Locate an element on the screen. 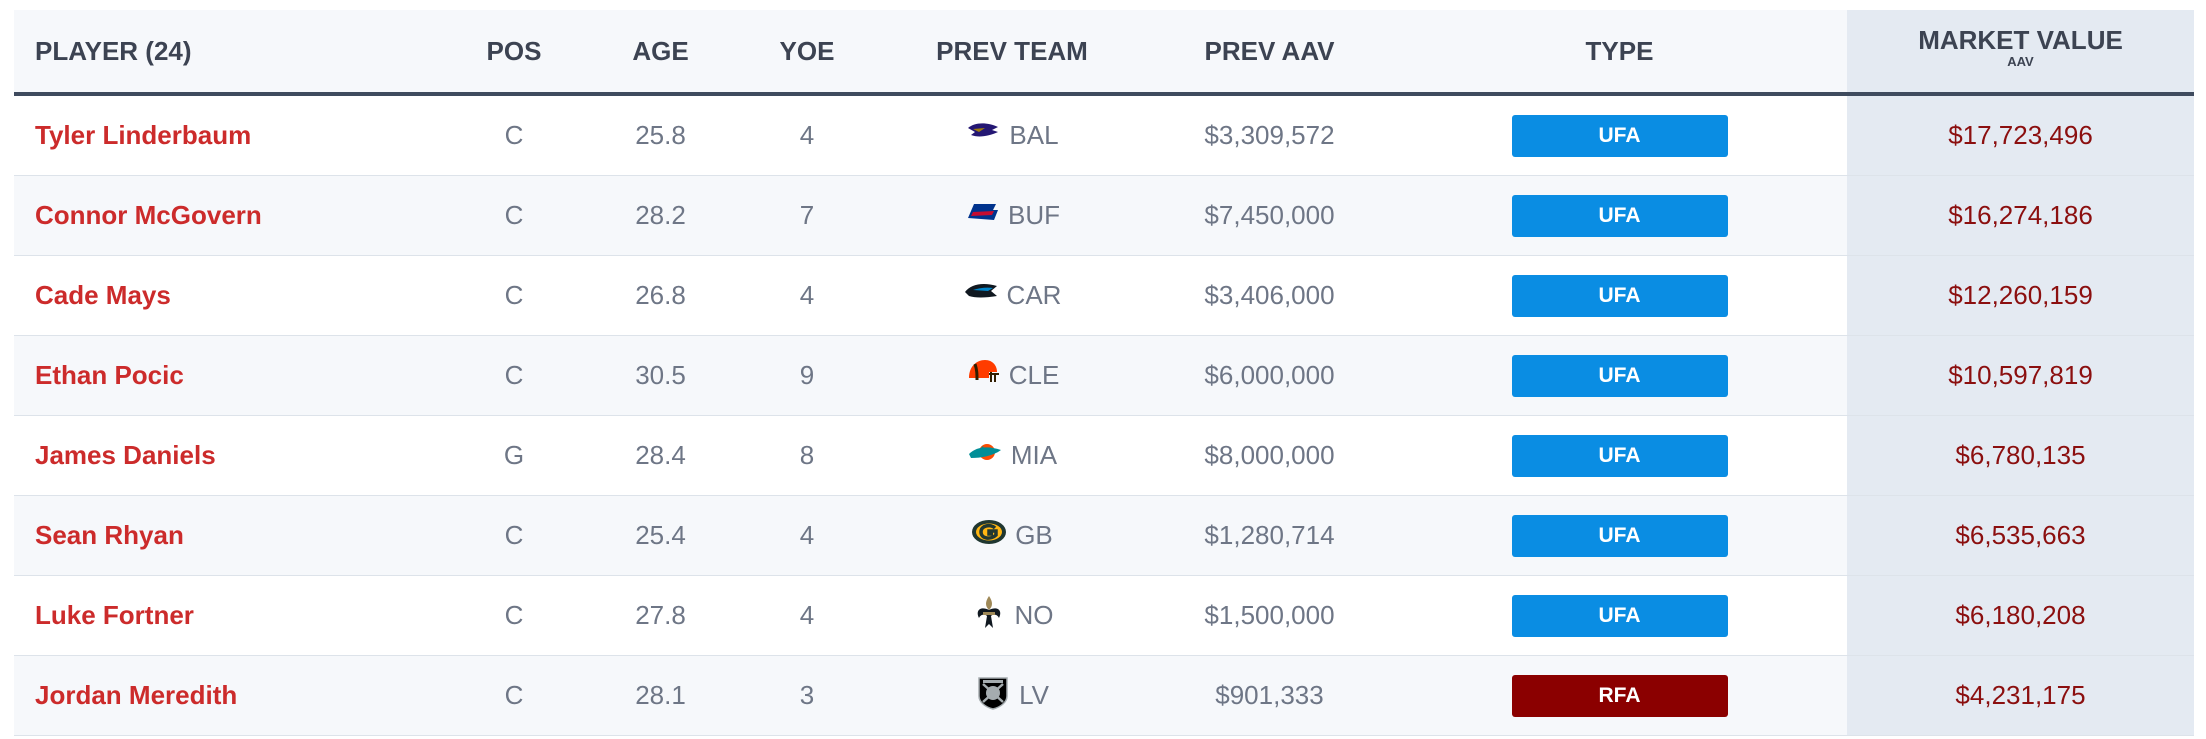 The image size is (2206, 739). header-market-value-label: MARKET VALUE is located at coordinates (2020, 40).